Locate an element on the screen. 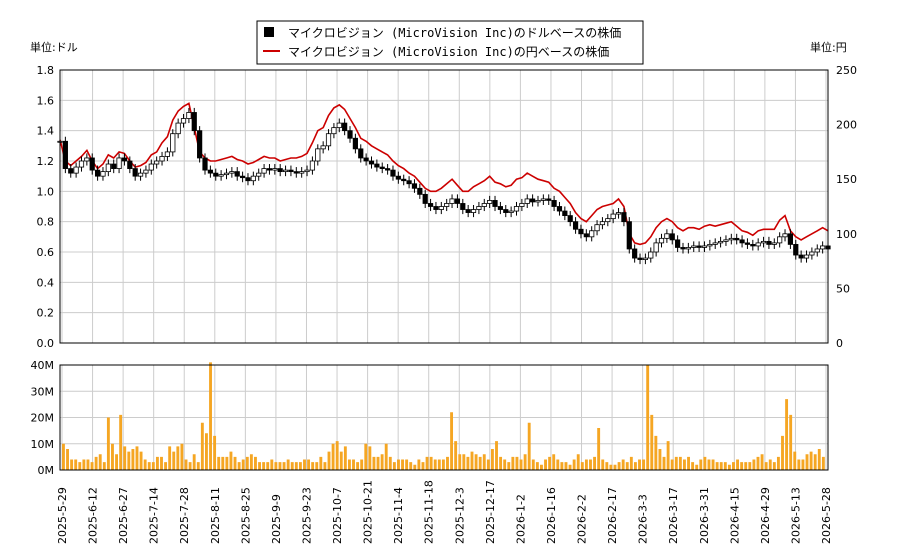  left-axis-ticks: 0.0 0.2 0.4 0.6 0.8 1.0 1.2 1.4 1.6 1.8 is located at coordinates (46, 207).